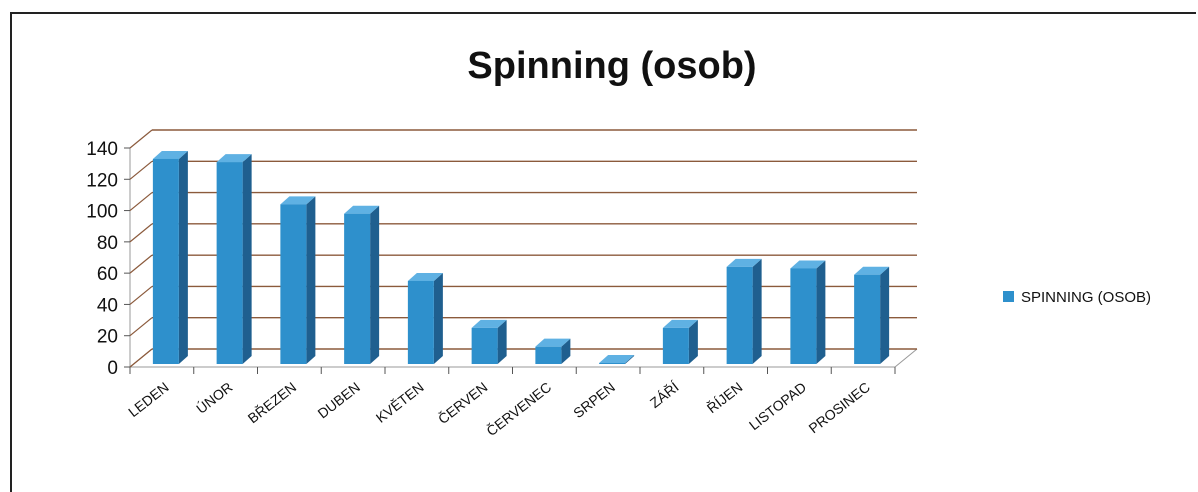 This screenshot has height=492, width=1198. I want to click on x-tick-label: ČERVEN, so click(463, 403).